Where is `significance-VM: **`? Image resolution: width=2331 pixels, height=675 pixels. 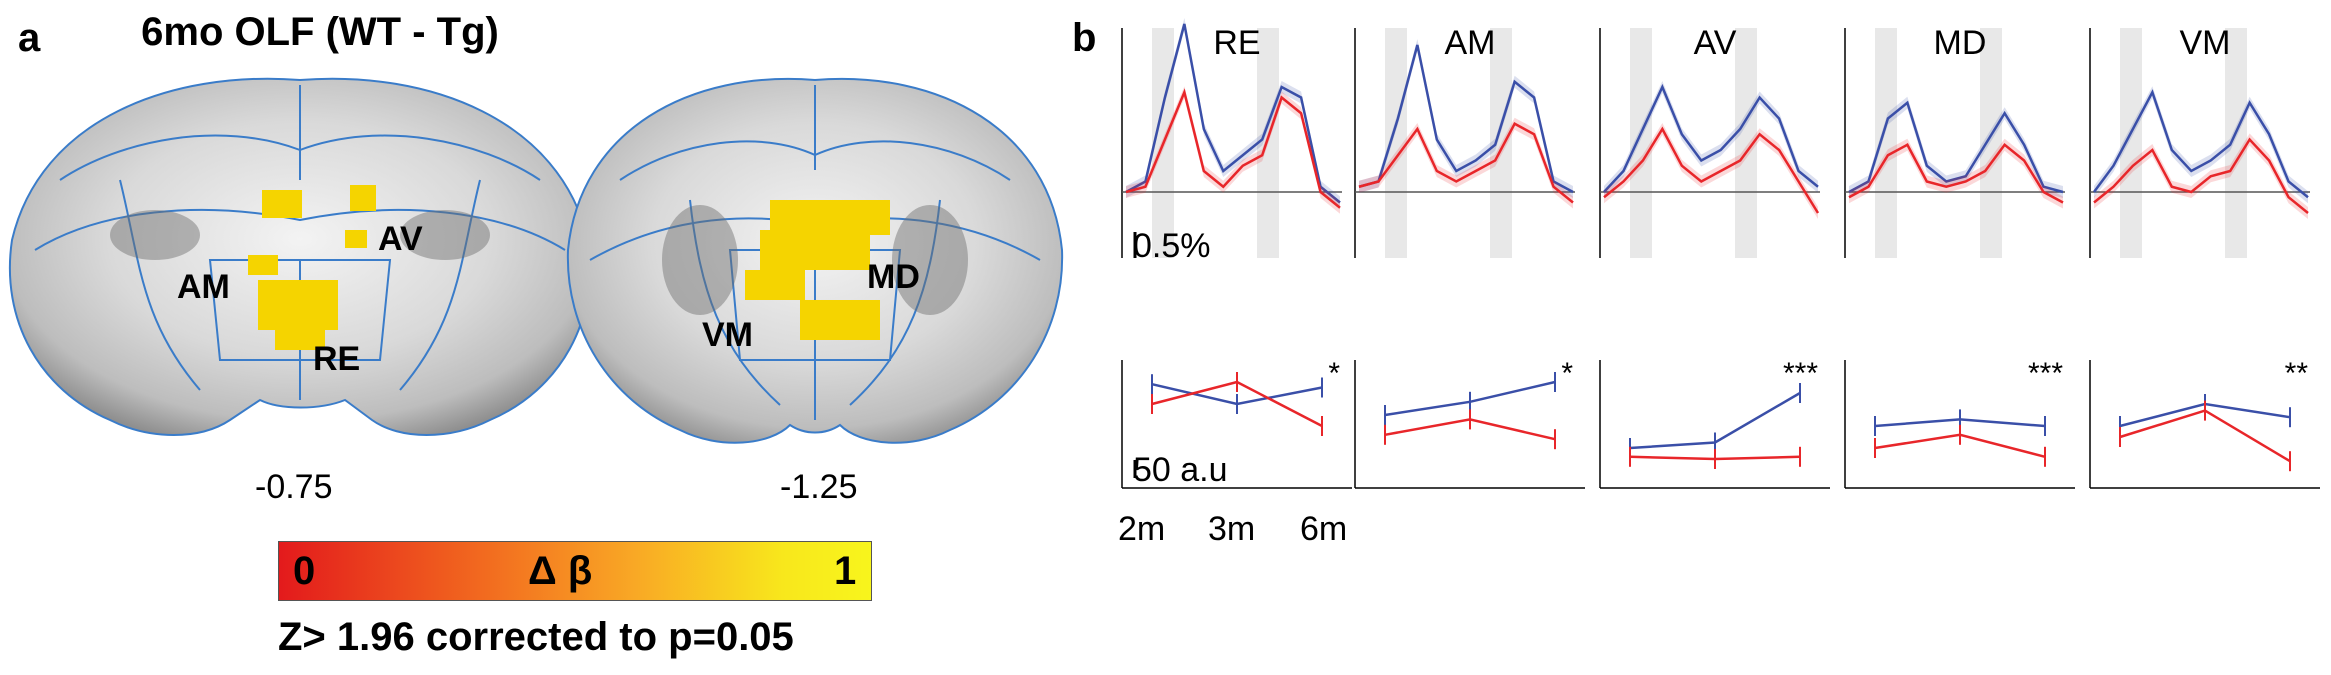
significance-VM: ** is located at coordinates (2297, 373).